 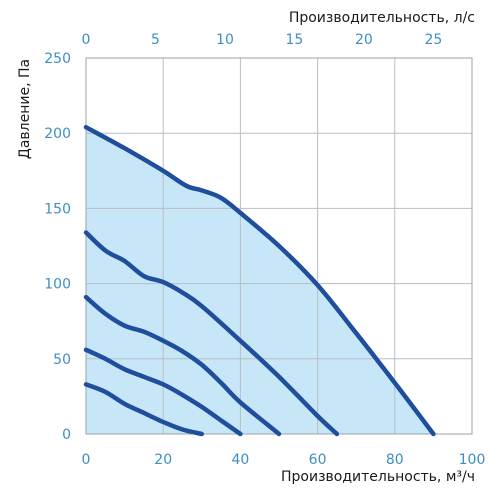 I want to click on x-tick-label: 60, so click(x=318, y=460).